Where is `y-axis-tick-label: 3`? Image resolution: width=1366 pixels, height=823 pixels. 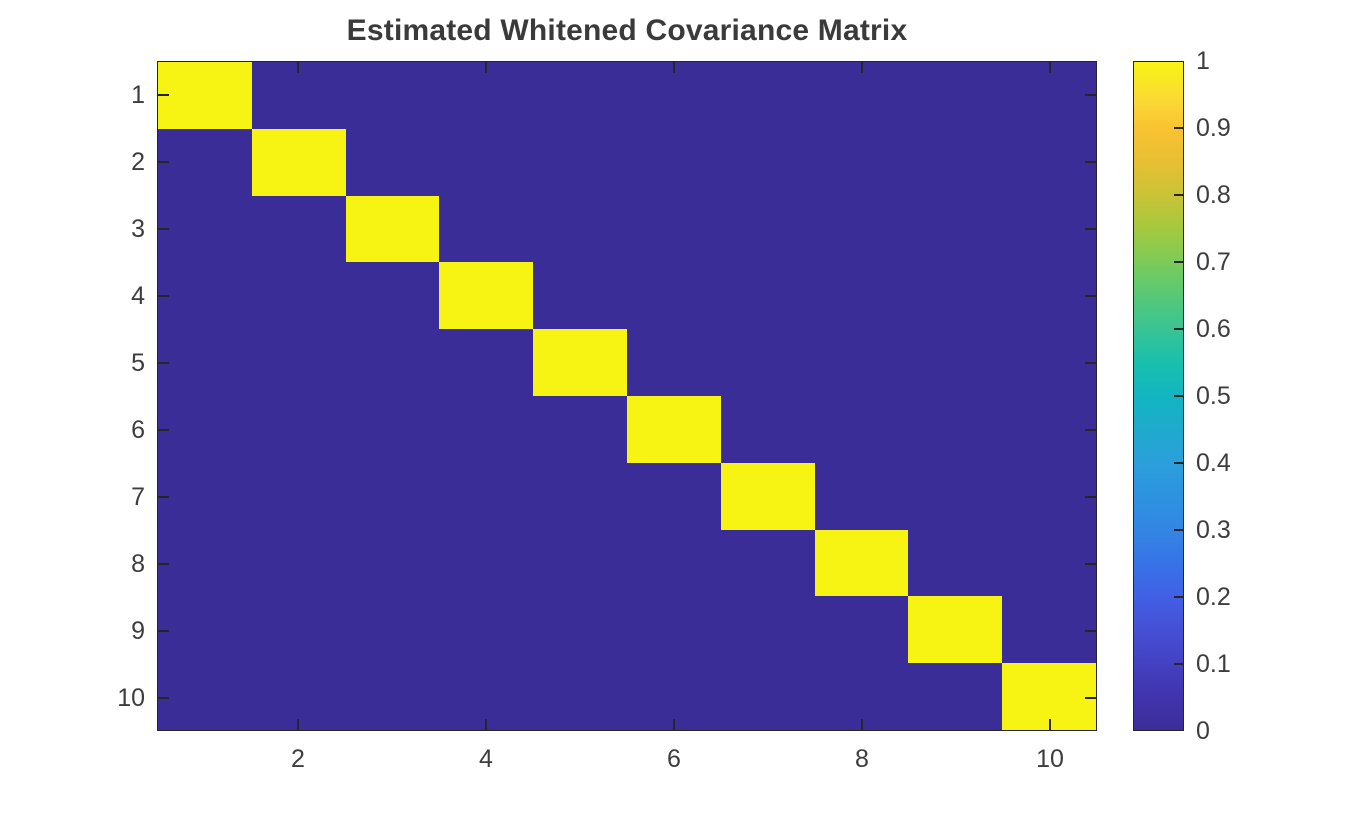
y-axis-tick-label: 3 is located at coordinates (138, 228).